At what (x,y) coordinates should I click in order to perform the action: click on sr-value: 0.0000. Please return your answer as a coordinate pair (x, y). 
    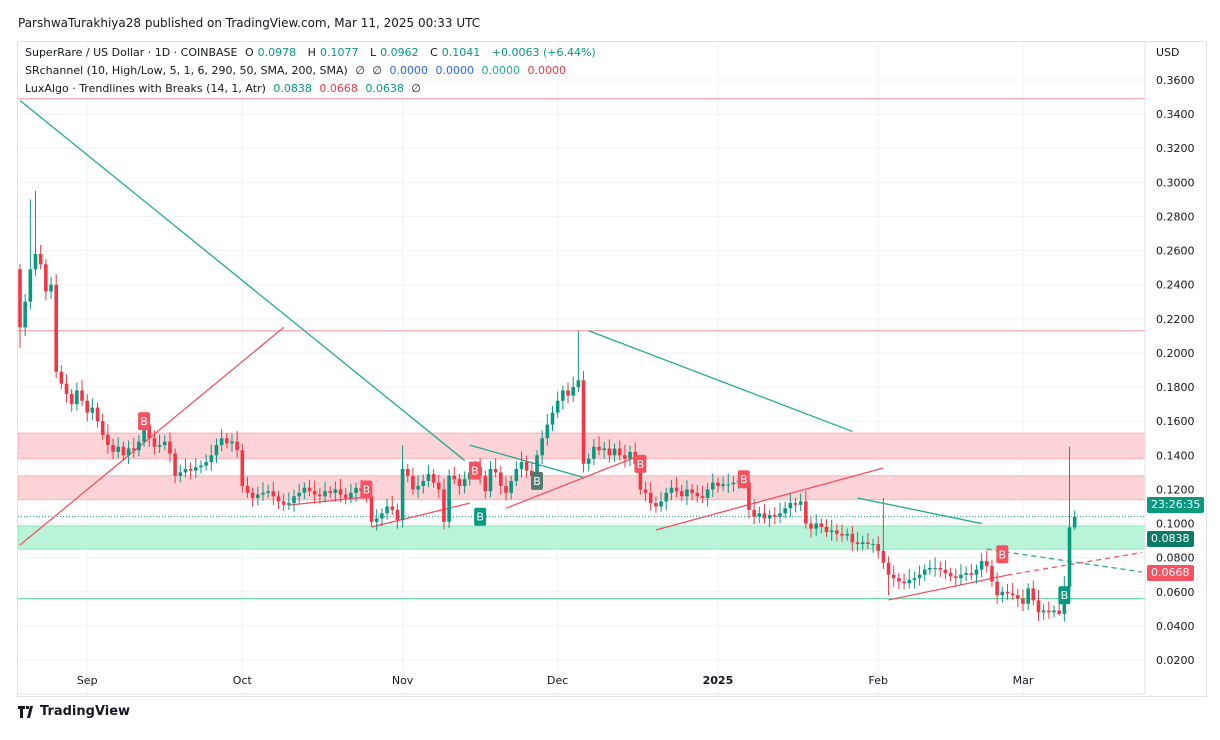
    Looking at the image, I should click on (547, 70).